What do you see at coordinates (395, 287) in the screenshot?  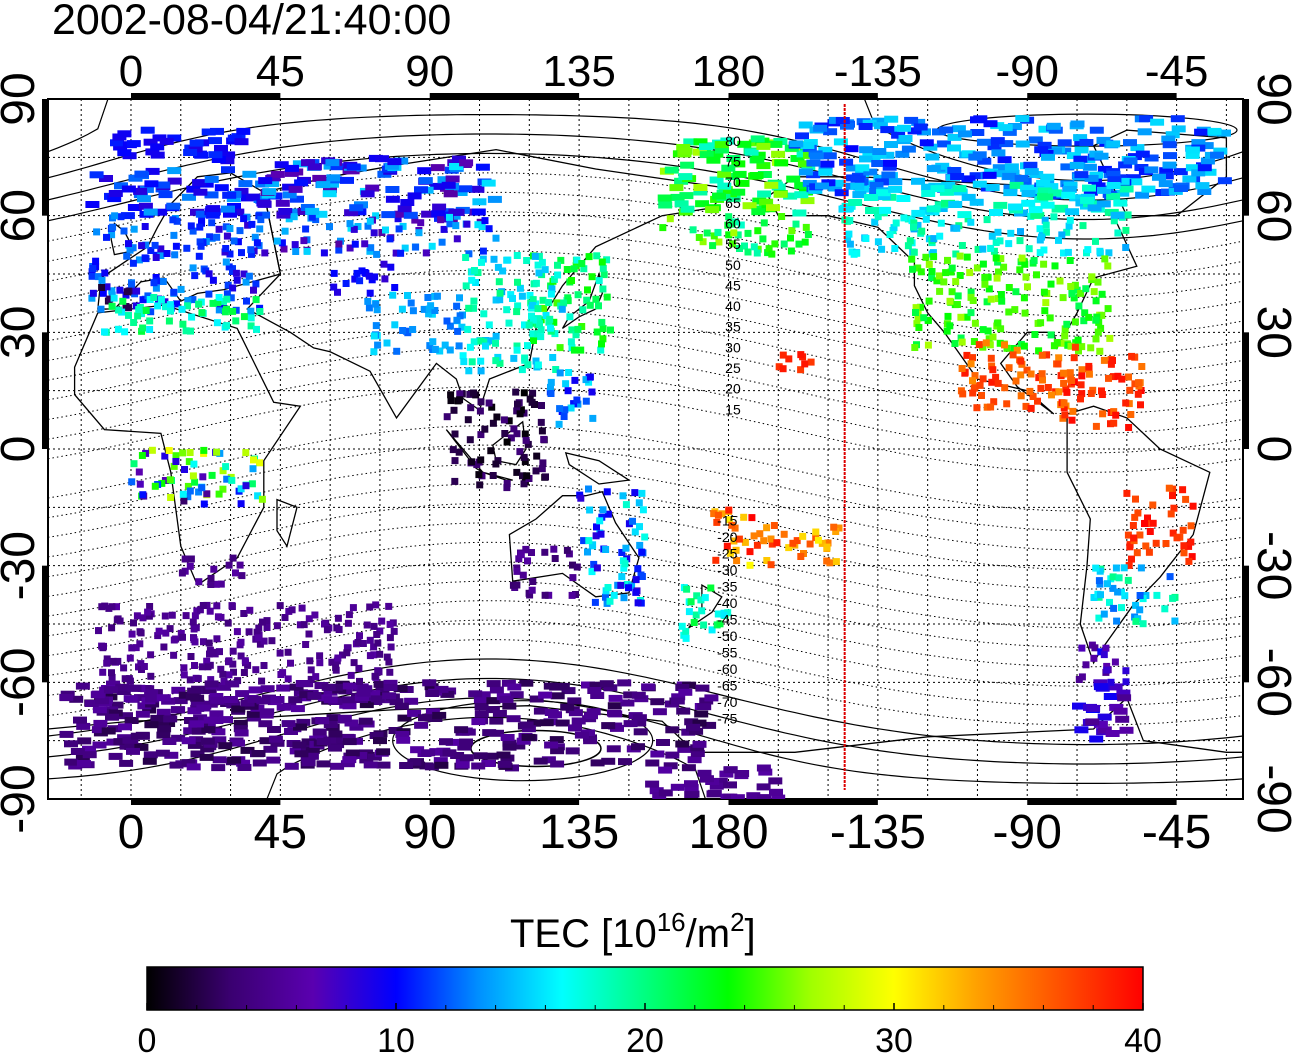 I see `tec-cell-russia-west` at bounding box center [395, 287].